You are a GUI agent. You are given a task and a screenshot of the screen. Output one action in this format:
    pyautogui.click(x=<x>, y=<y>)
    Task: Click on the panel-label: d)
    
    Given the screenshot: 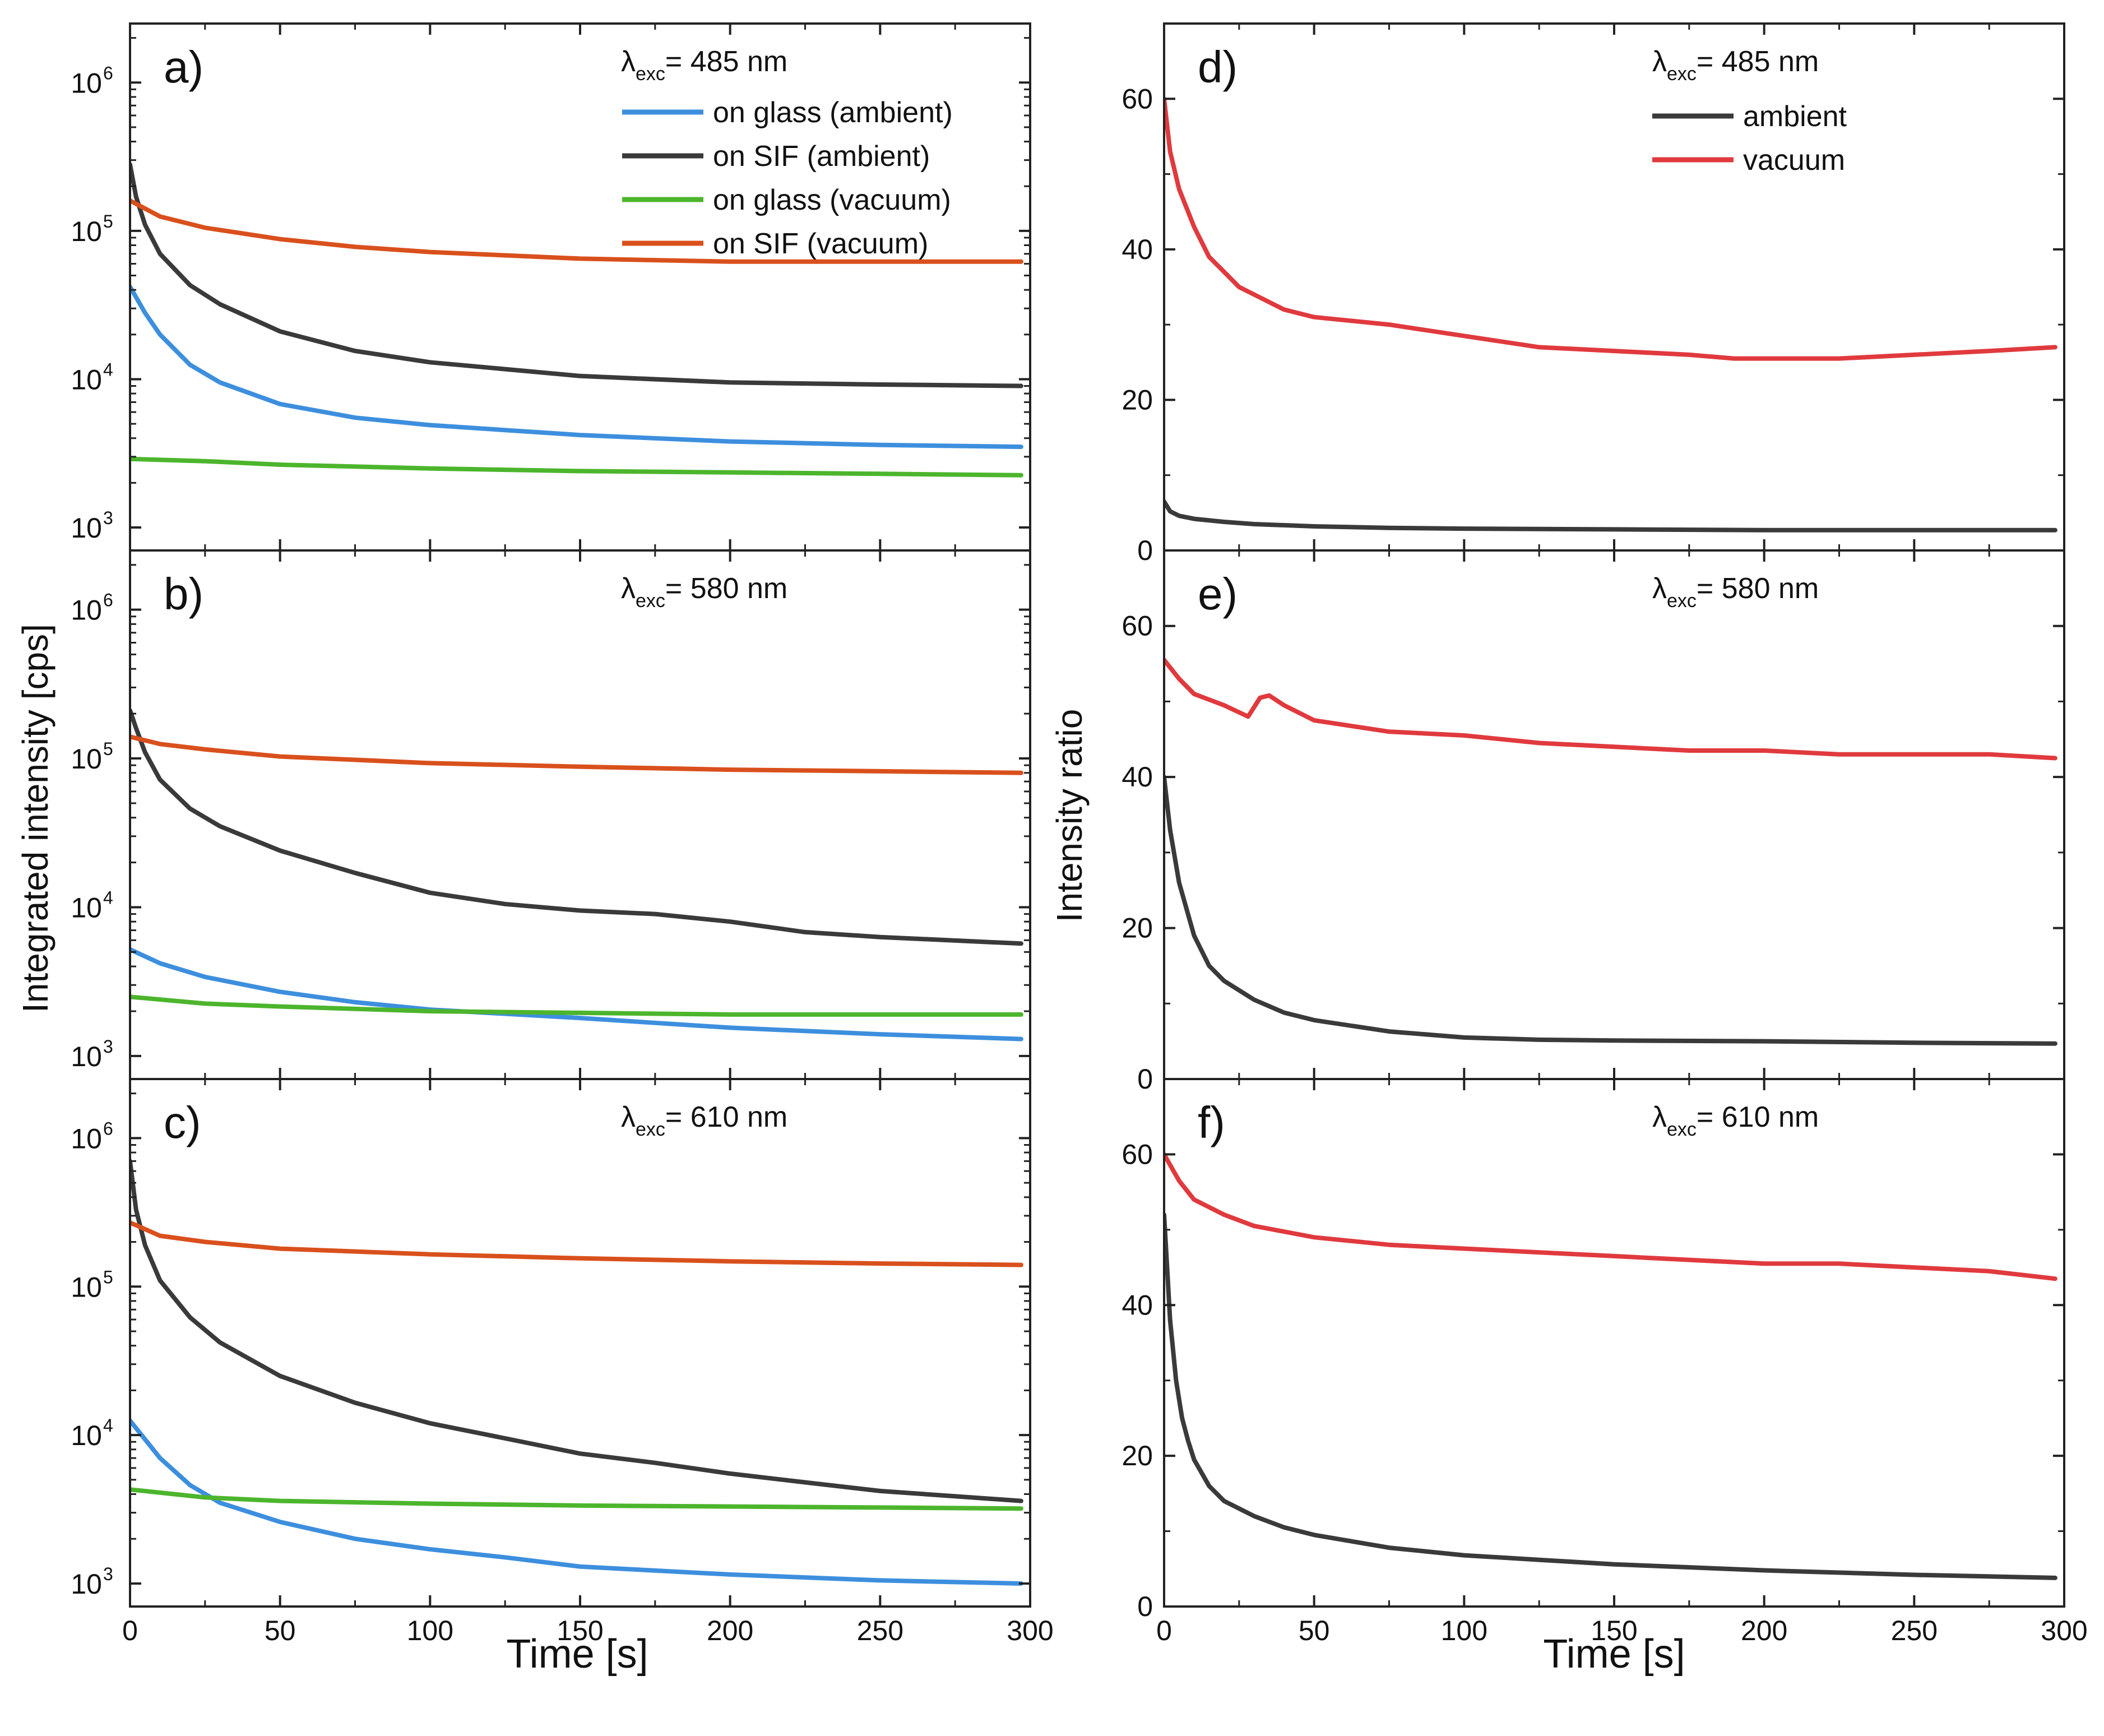 What is the action you would take?
    pyautogui.click(x=1218, y=67)
    